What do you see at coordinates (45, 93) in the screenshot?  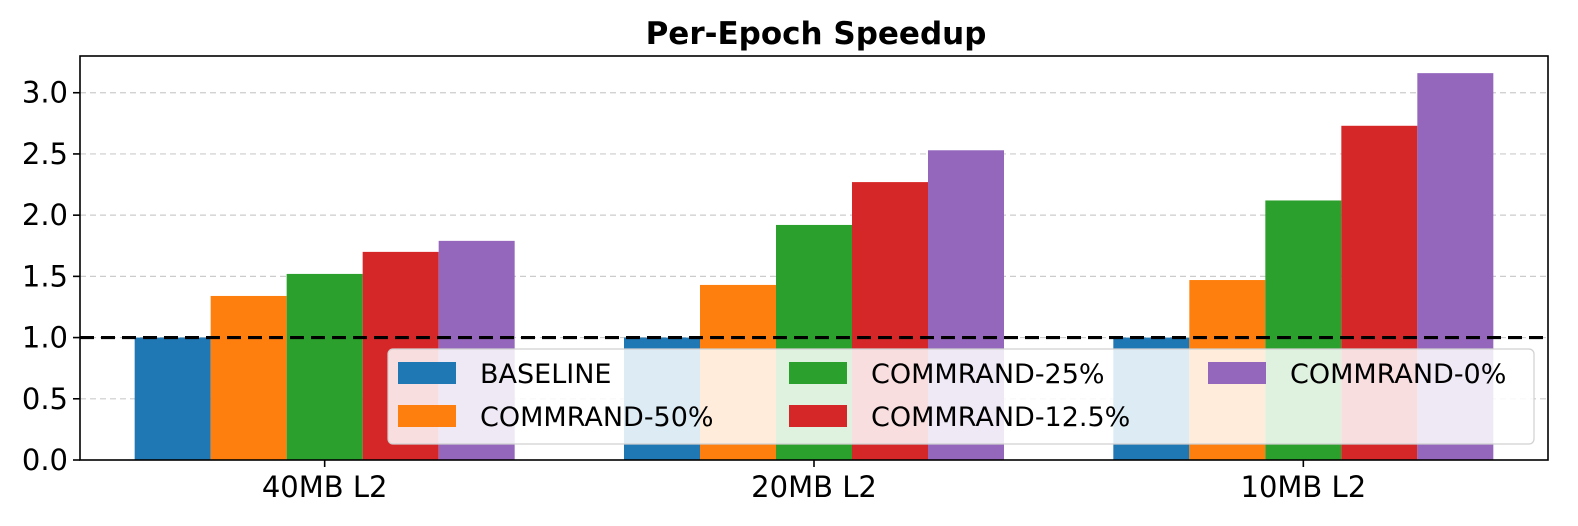 I see `y-tick-label: 3.0` at bounding box center [45, 93].